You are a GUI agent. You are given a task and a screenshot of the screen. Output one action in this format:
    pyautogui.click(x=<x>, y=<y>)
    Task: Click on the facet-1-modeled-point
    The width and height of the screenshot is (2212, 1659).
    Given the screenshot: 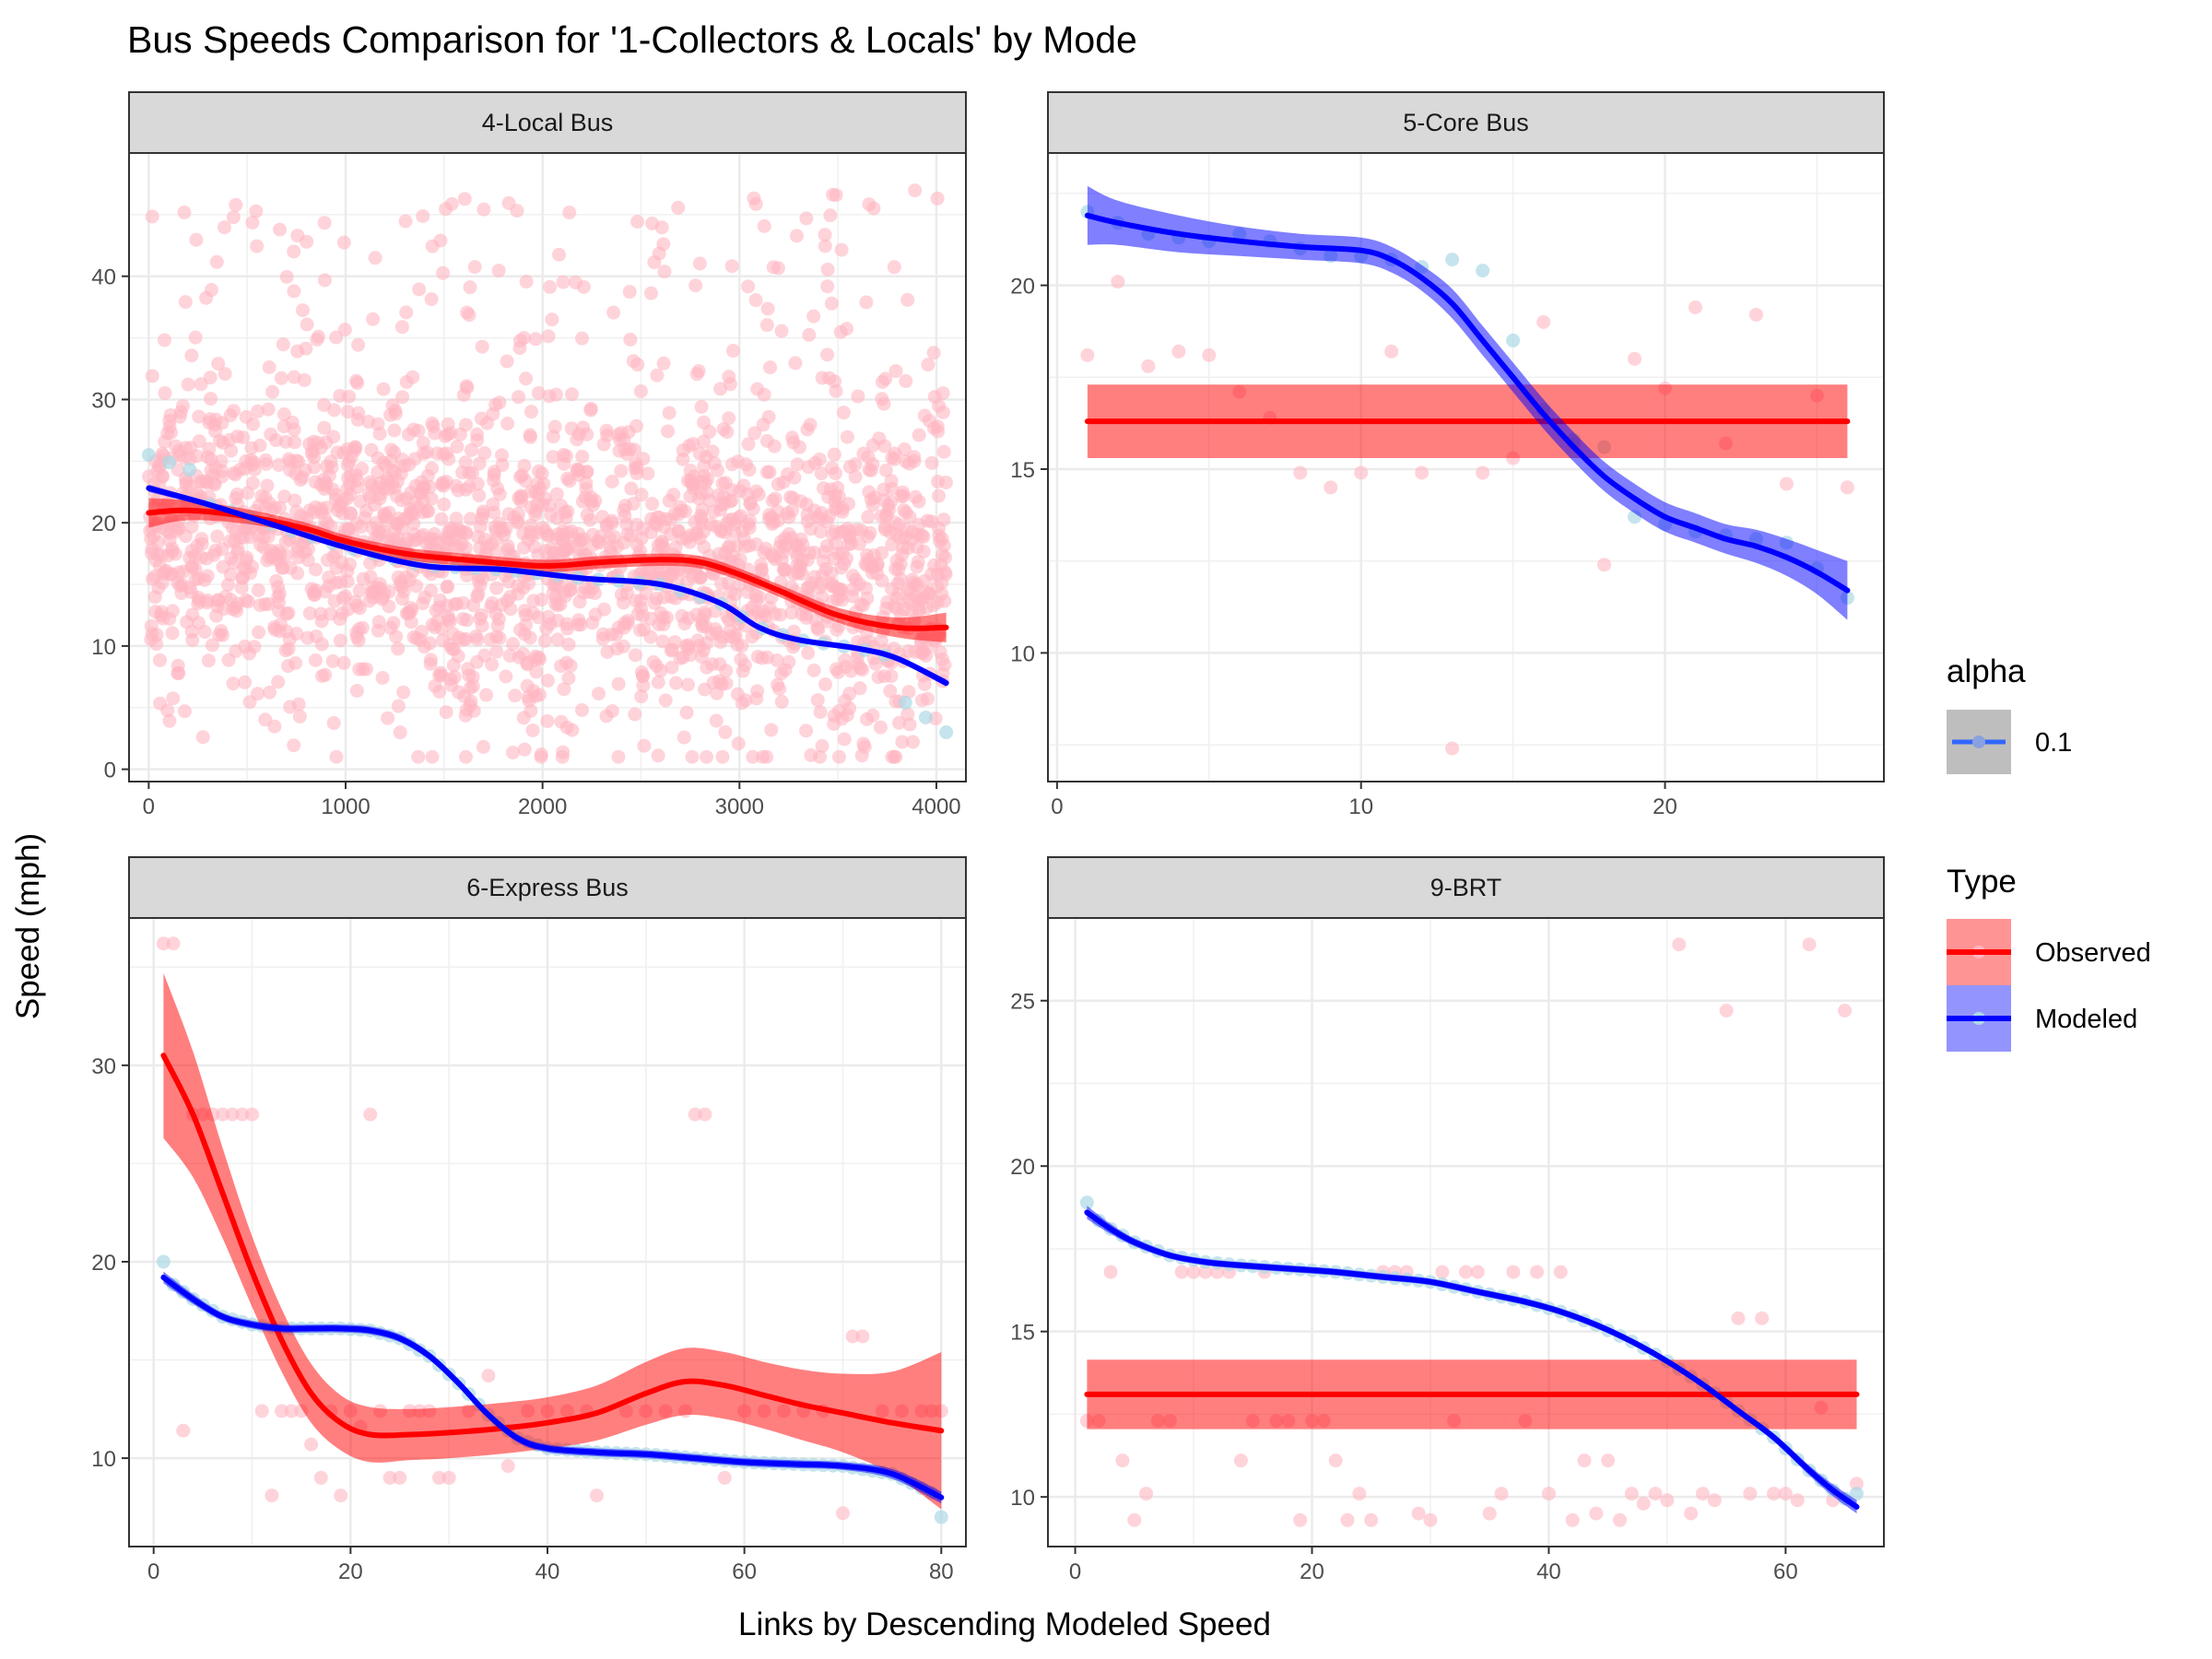 What is the action you would take?
    pyautogui.click(x=1483, y=271)
    